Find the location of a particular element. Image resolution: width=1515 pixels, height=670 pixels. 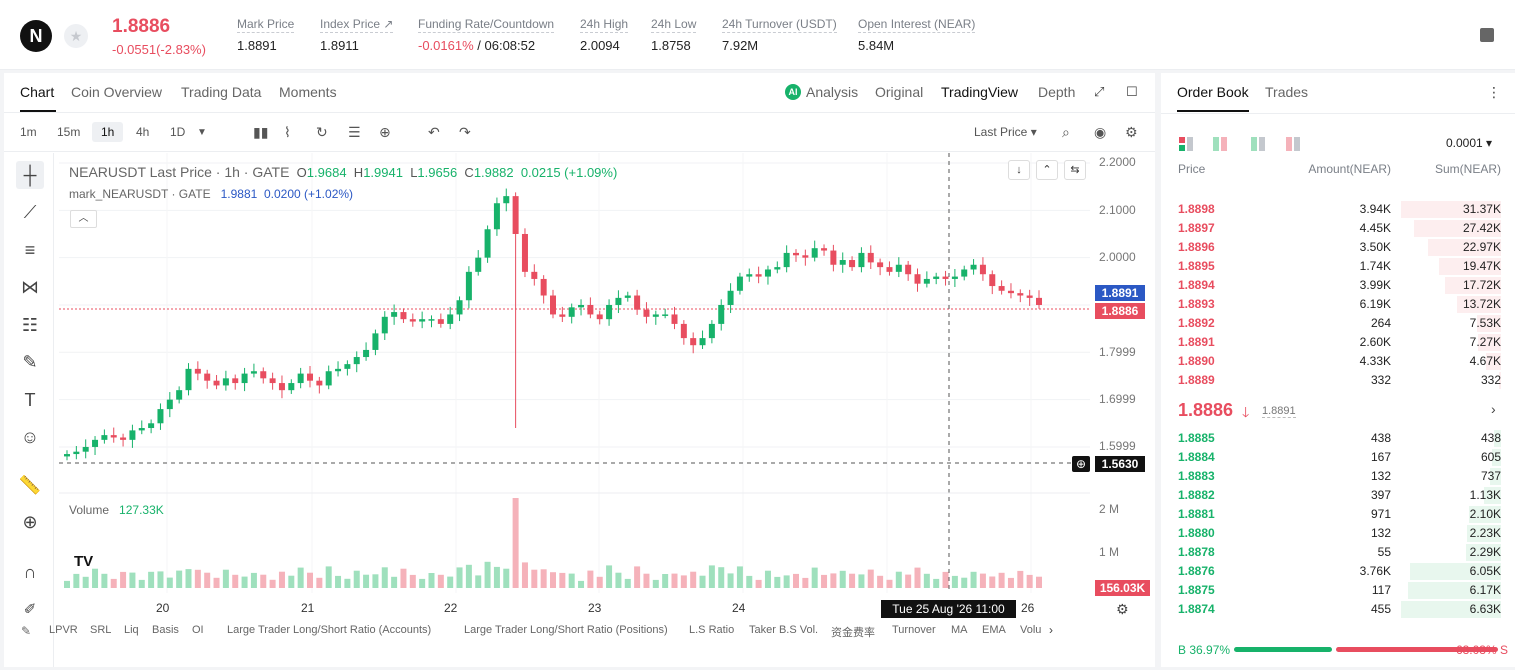

tab-coin-overview: Coin Overview is located at coordinates (117, 92).